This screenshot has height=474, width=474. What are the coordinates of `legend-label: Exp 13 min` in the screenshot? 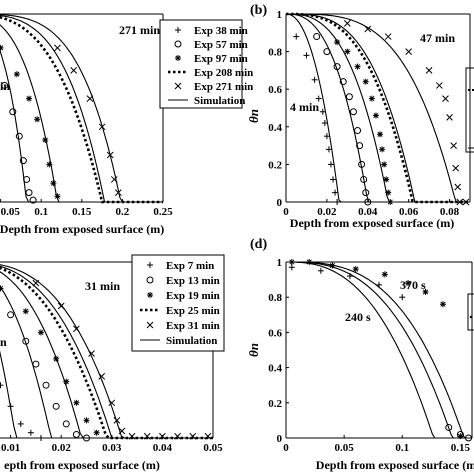 It's located at (193, 281).